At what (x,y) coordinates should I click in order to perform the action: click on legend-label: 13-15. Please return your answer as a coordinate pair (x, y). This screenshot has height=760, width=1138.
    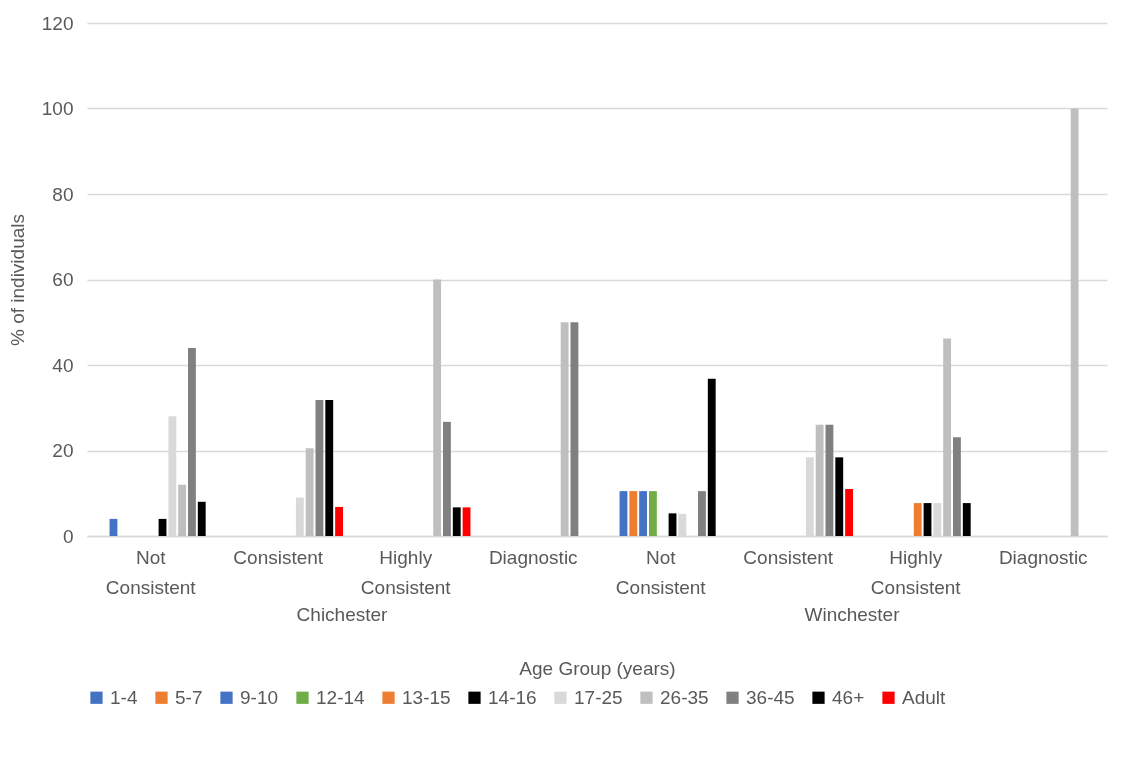
    Looking at the image, I should click on (426, 697).